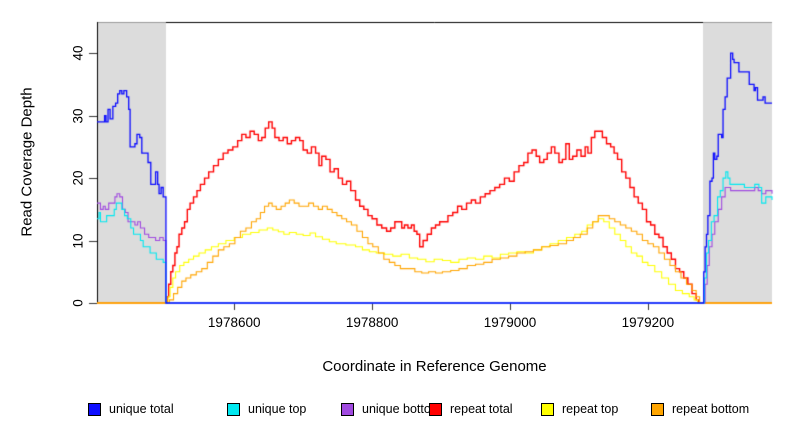  Describe the element at coordinates (590, 409) in the screenshot. I see `legend-label: repeat top` at that location.